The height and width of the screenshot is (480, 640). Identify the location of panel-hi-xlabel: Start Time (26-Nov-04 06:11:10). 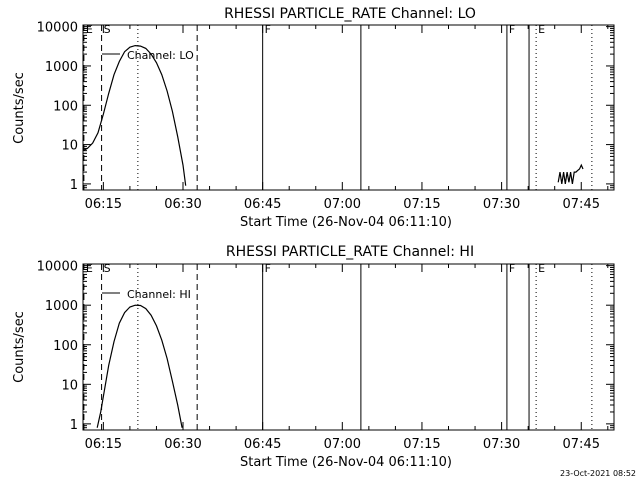
(346, 462).